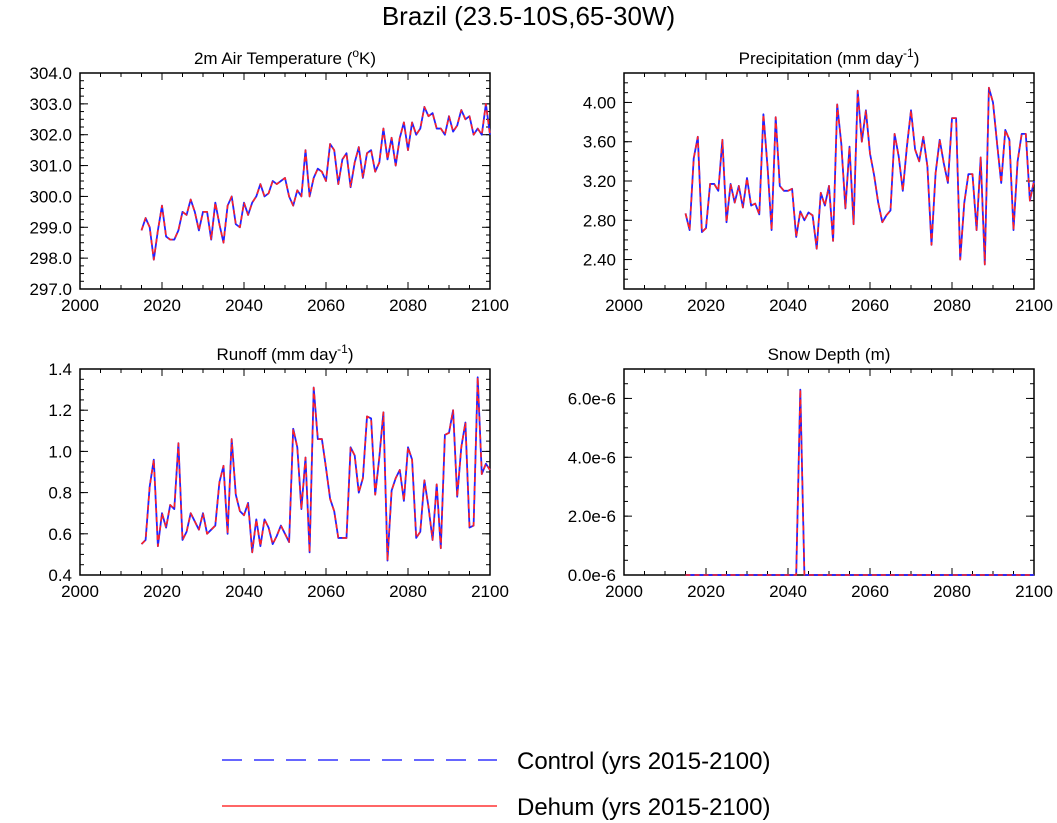  What do you see at coordinates (60, 575) in the screenshot?
I see `y-tick-label: 0.4` at bounding box center [60, 575].